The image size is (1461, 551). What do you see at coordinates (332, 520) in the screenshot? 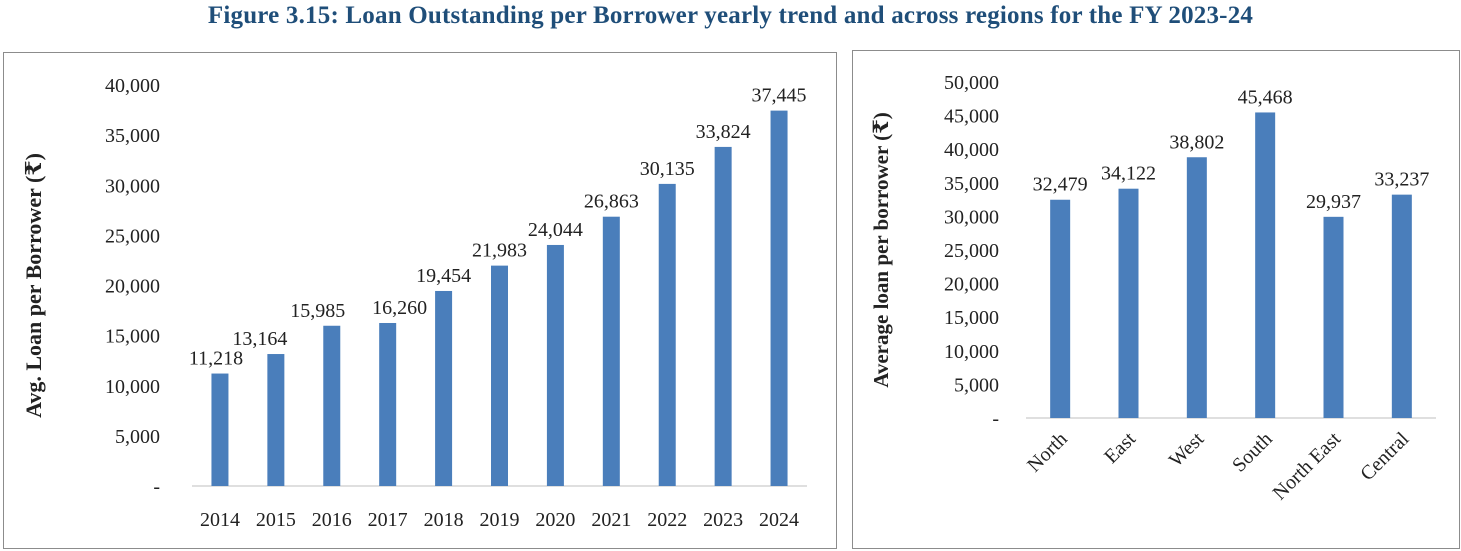
I see `x-tick-label: 2016` at bounding box center [332, 520].